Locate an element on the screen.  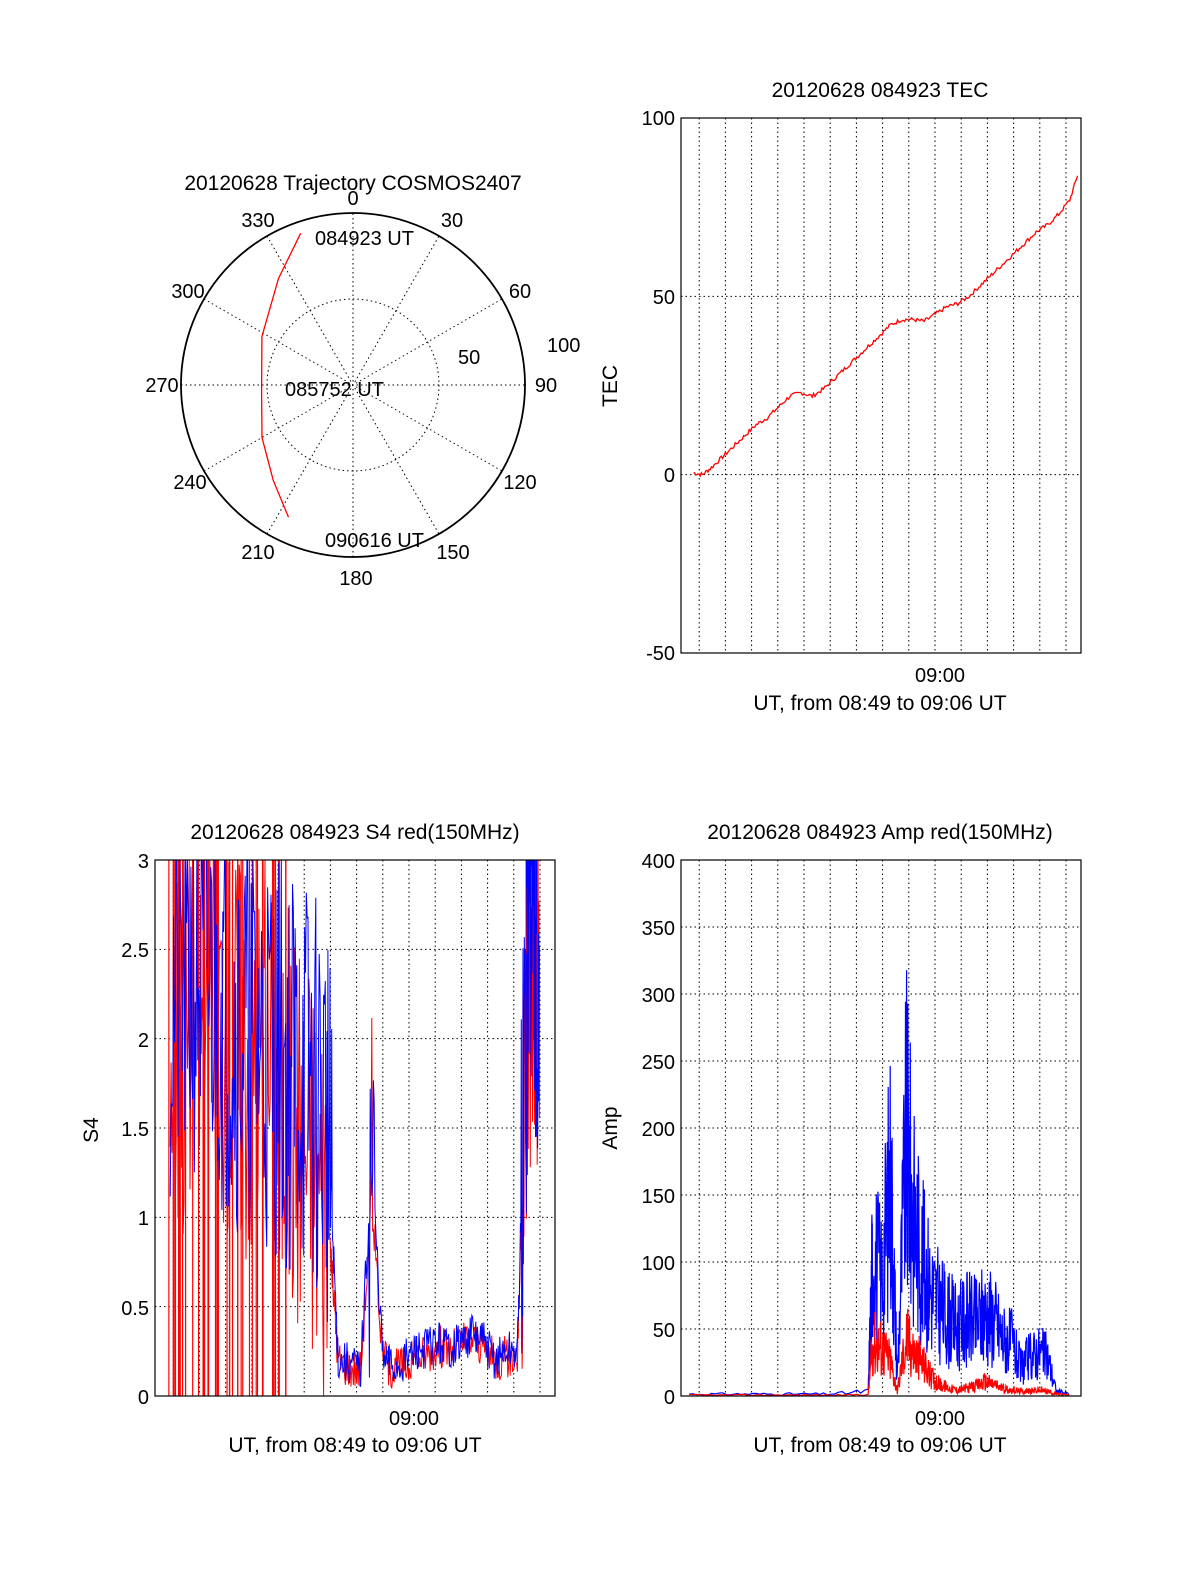
s4-ytick-1-5: 1.5 is located at coordinates (135, 1130).